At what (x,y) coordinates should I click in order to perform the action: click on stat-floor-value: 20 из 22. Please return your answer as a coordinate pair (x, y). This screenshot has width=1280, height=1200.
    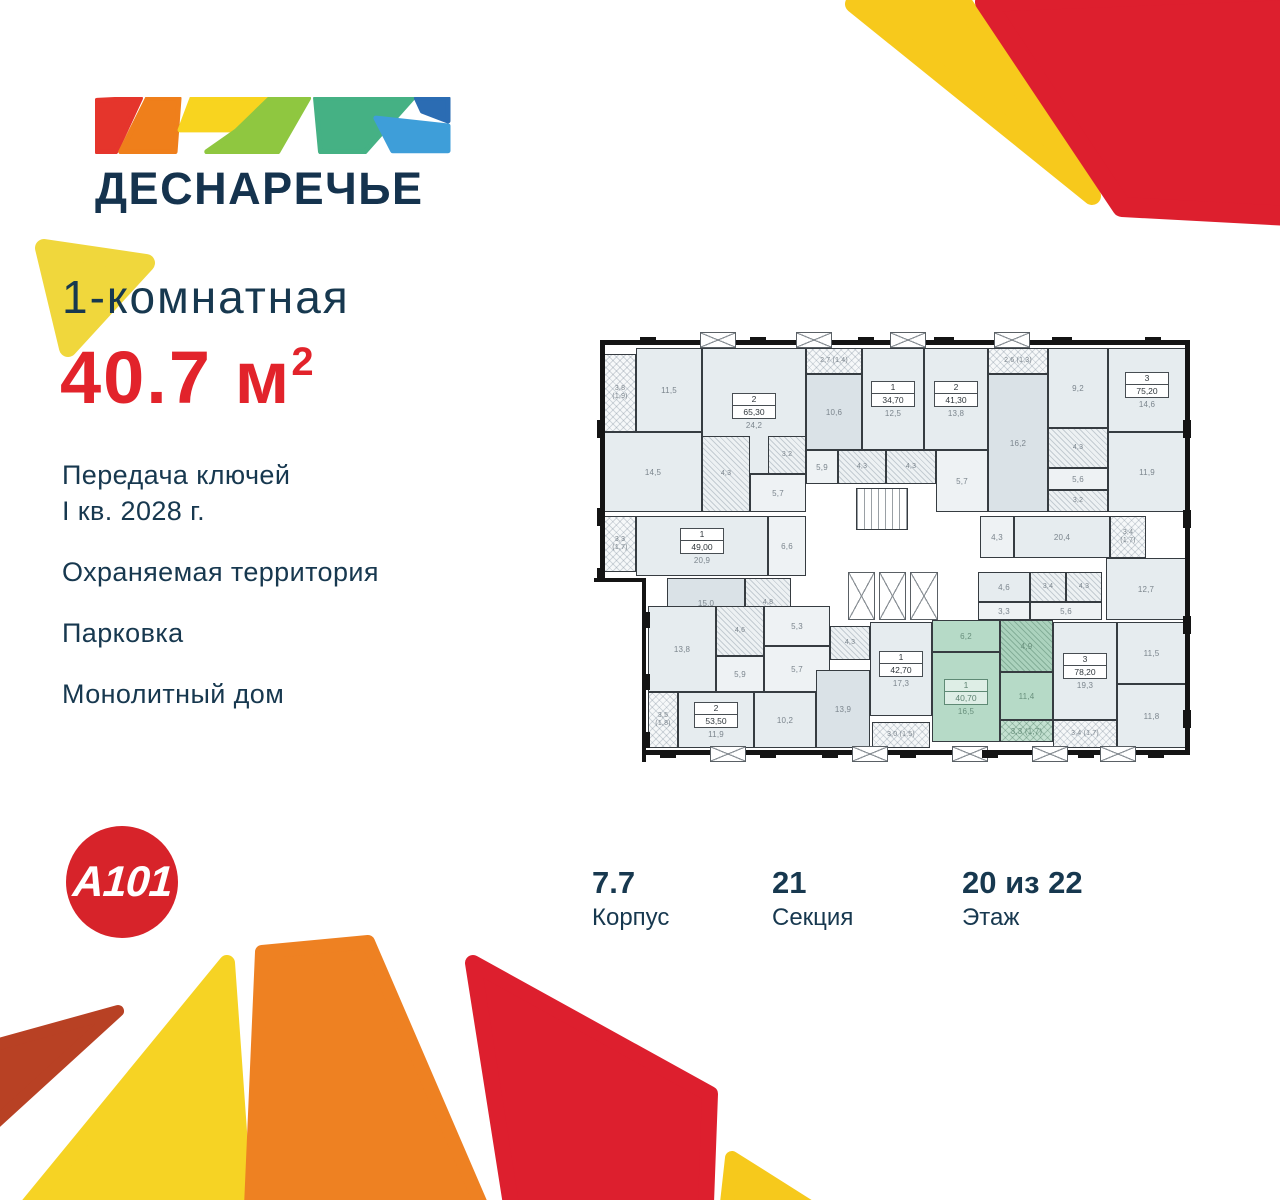
    Looking at the image, I should click on (1022, 882).